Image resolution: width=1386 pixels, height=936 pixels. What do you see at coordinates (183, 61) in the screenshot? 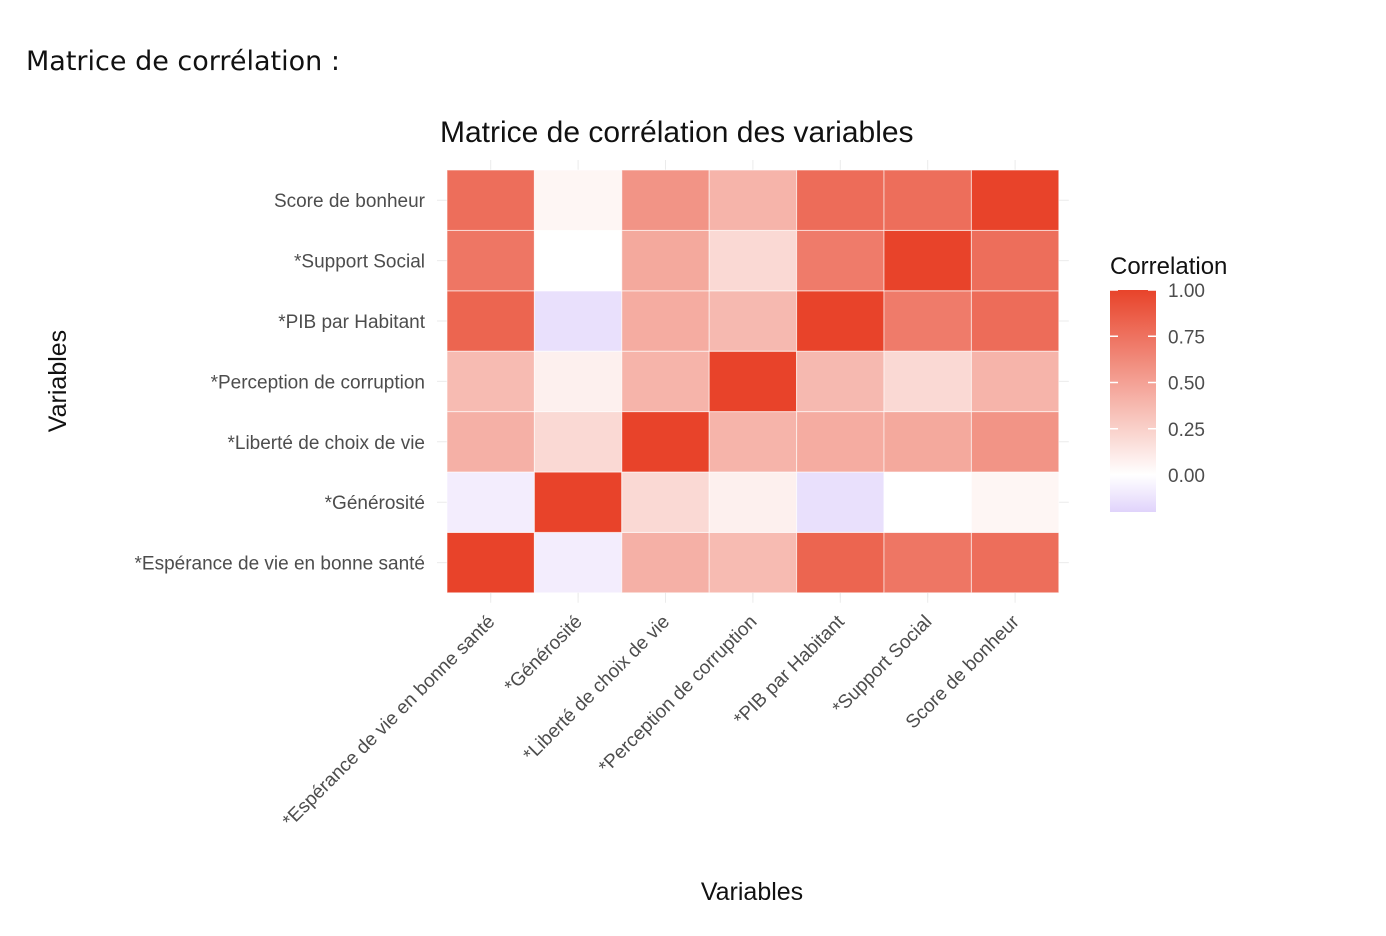
I see `page-heading: Matrice de corrélation :` at bounding box center [183, 61].